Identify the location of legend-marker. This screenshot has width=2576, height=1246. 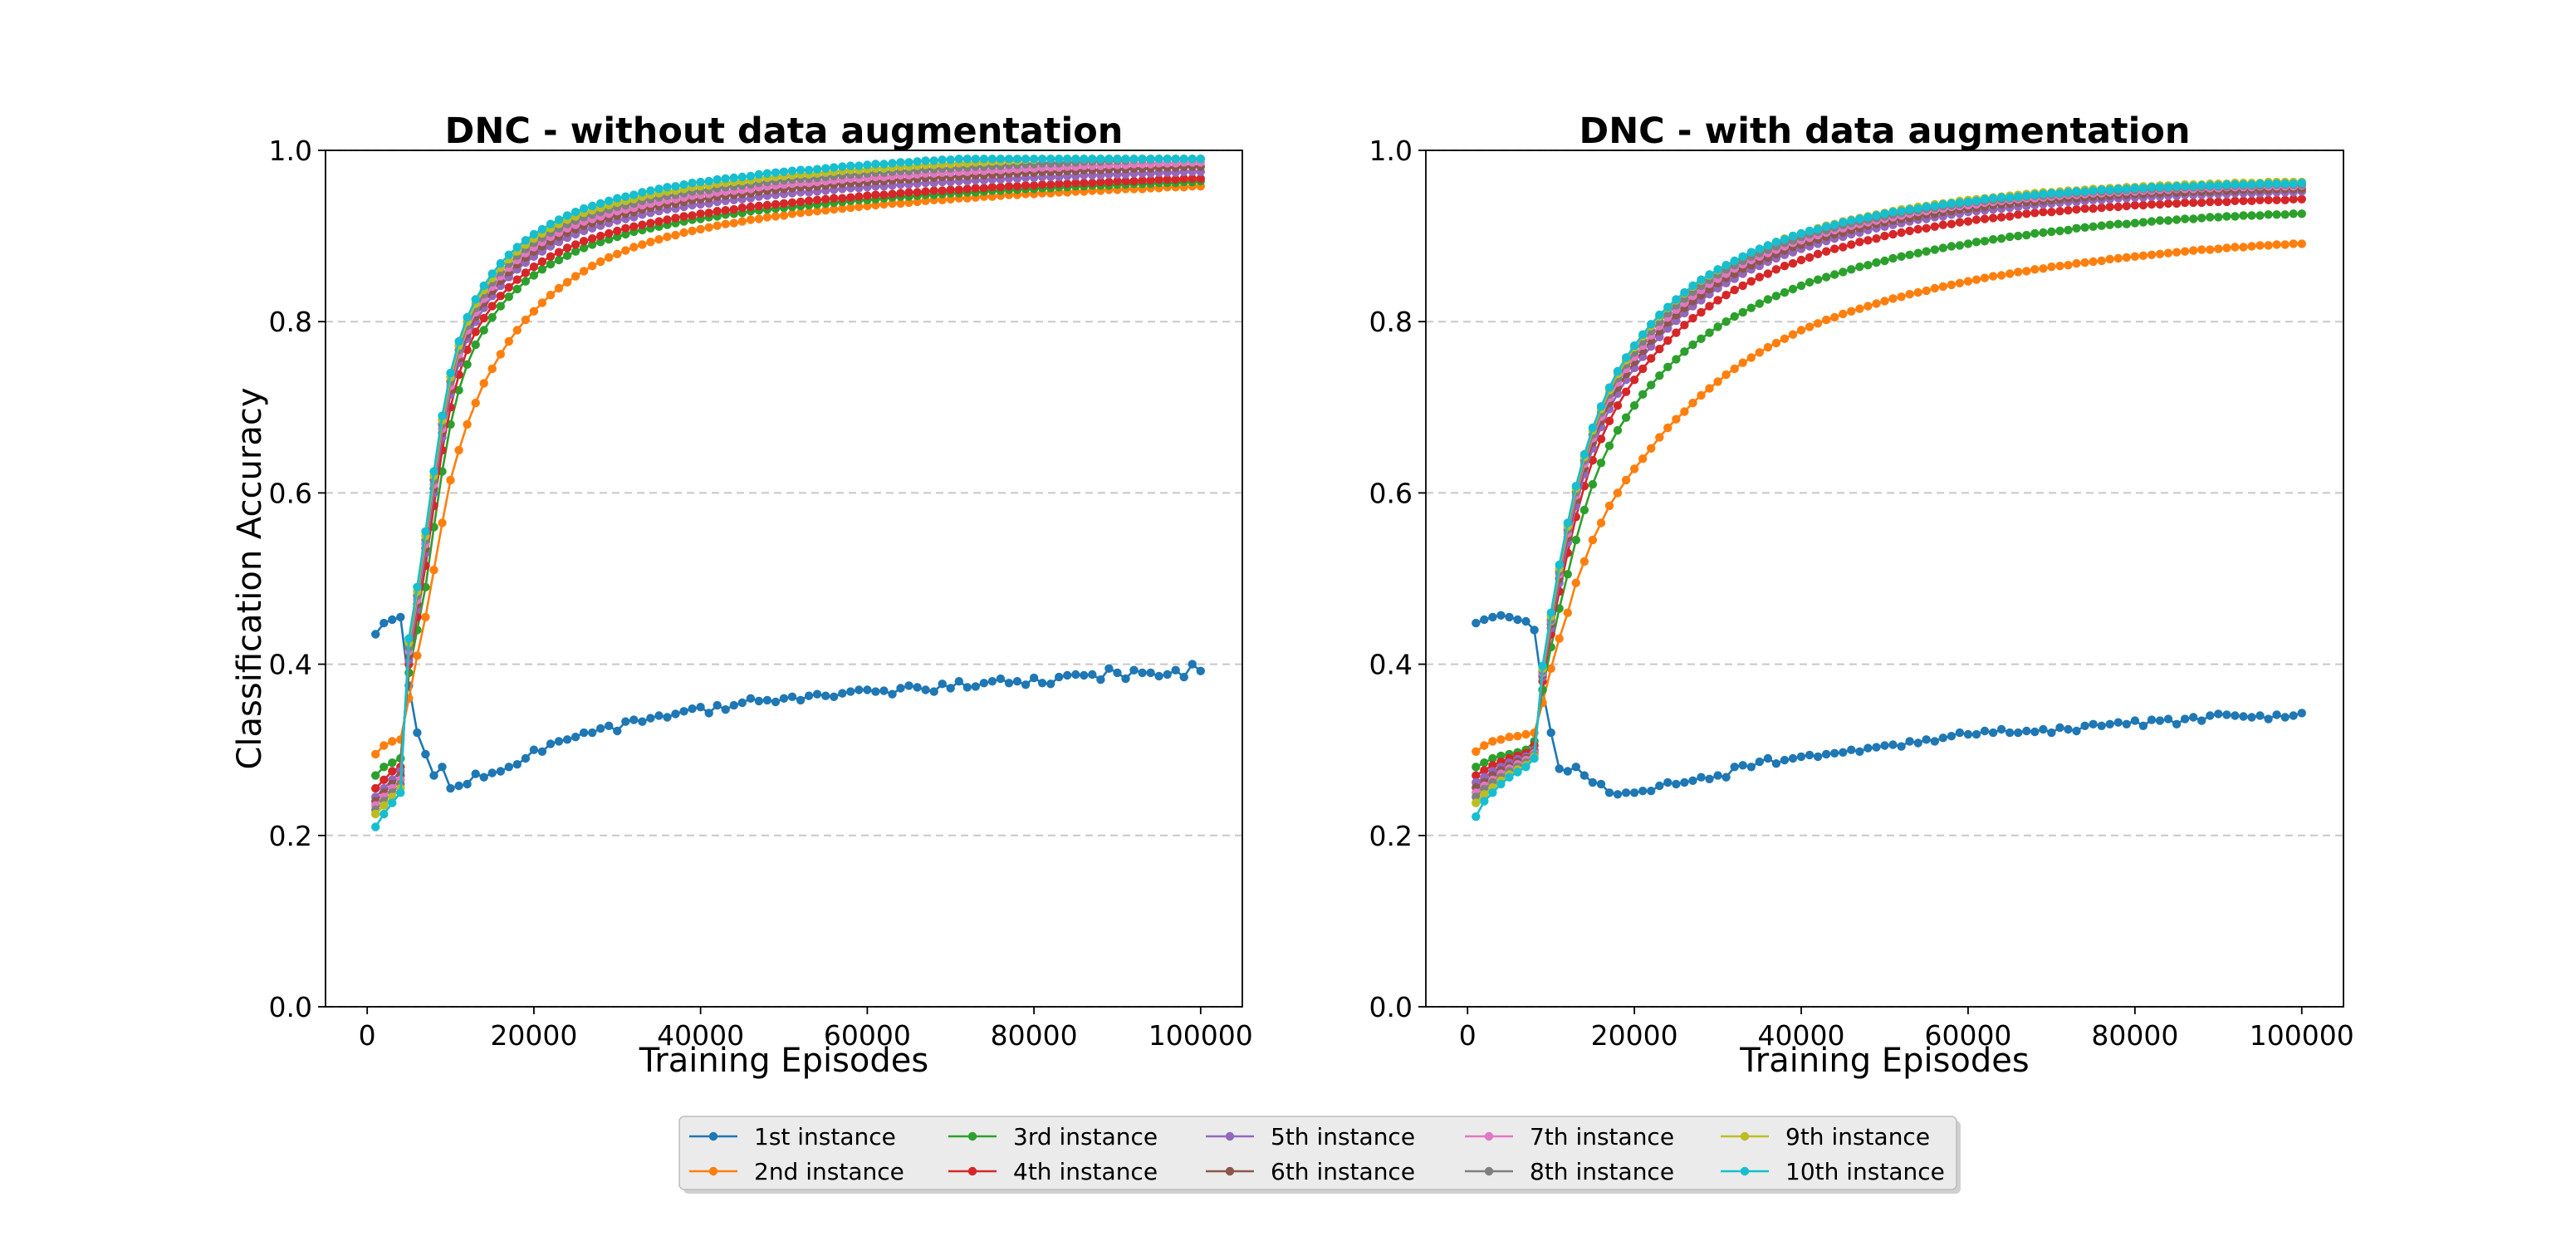
(1489, 1136).